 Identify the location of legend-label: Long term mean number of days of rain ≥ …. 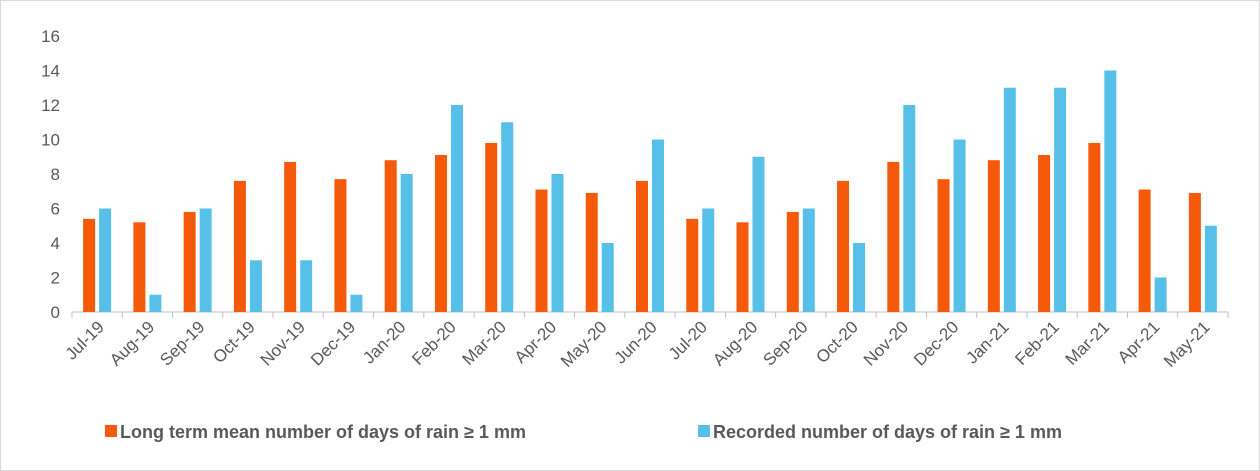
(323, 432).